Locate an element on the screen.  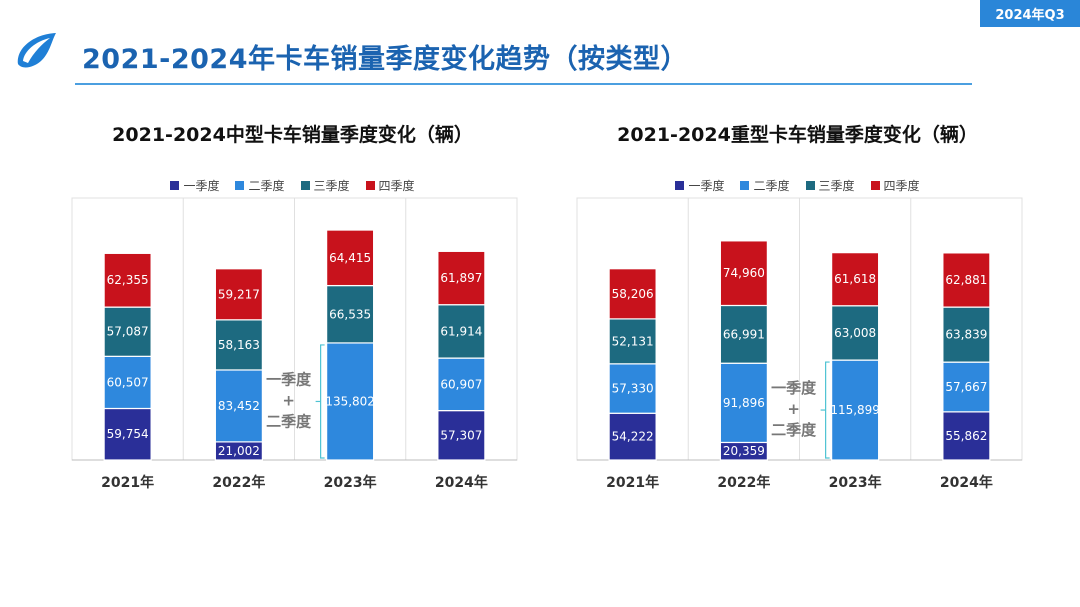
bar-value-label: 57,087 is located at coordinates (128, 332).